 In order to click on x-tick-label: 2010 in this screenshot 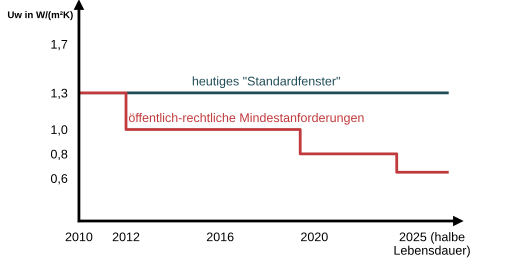, I will do `click(79, 237)`.